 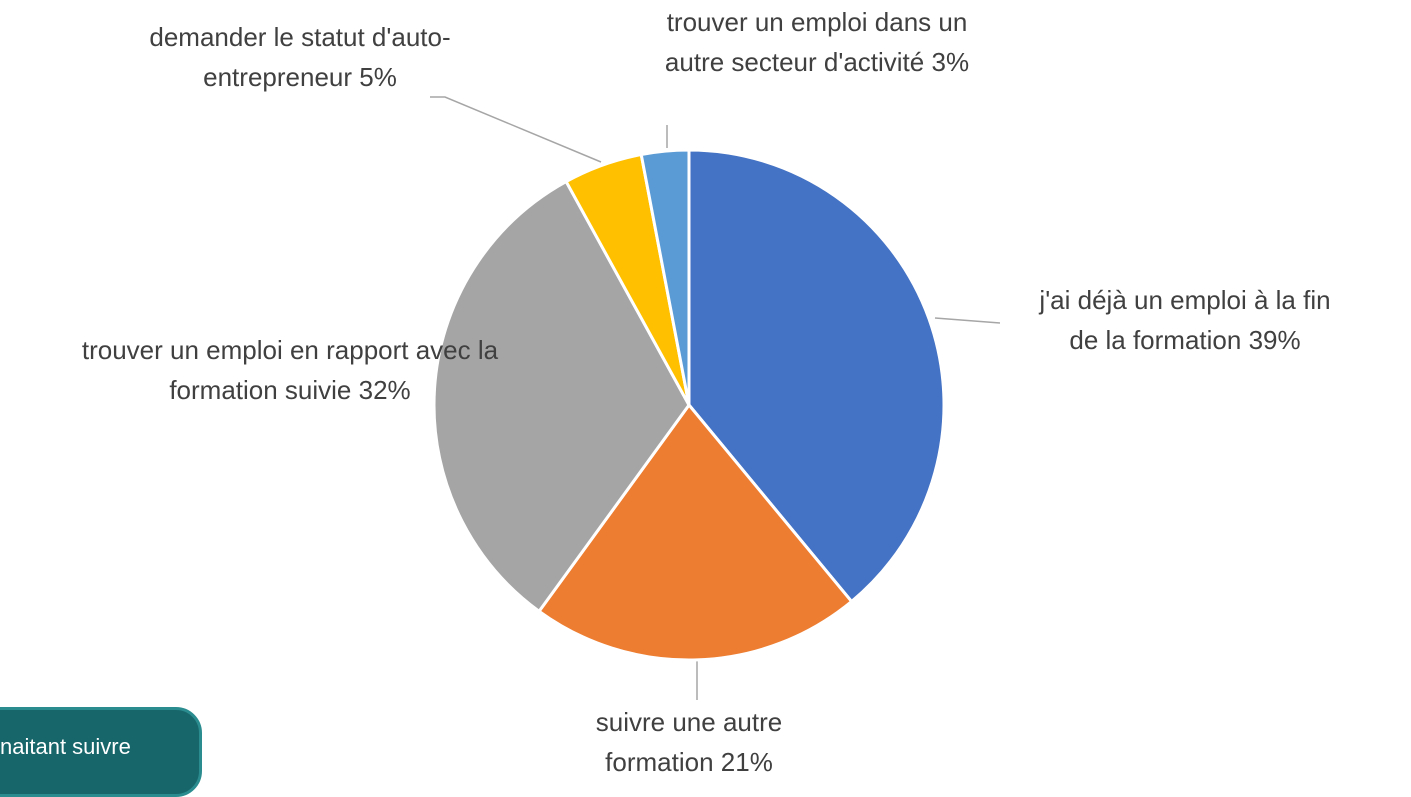 I want to click on data-label: suivre une autre formation 21%, so click(x=689, y=742).